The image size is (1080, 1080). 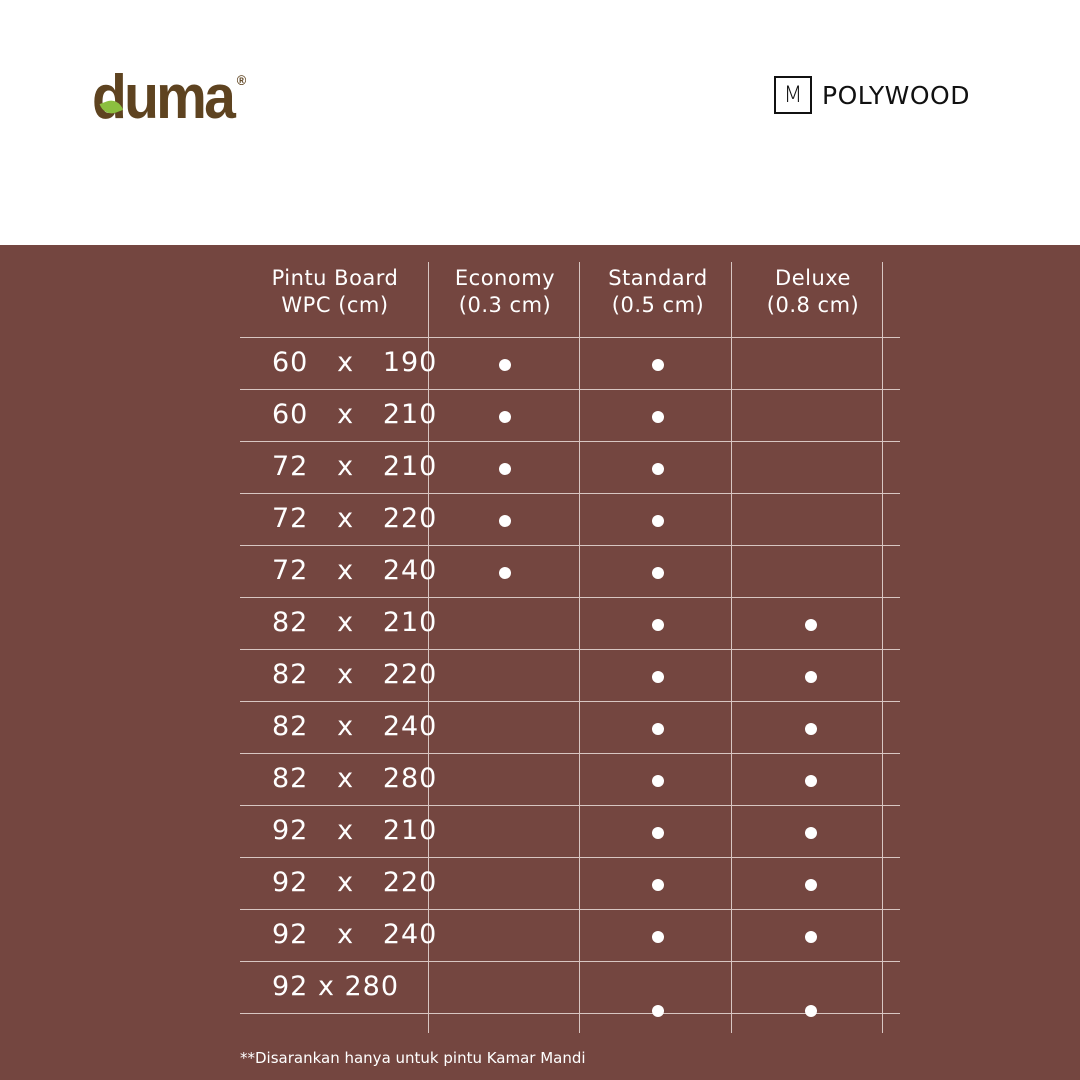 I want to click on row-size-label: 82 x 220, so click(x=355, y=674).